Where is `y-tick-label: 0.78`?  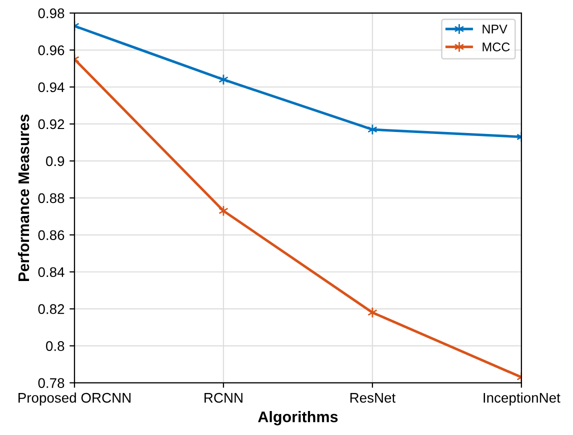 y-tick-label: 0.78 is located at coordinates (51, 383).